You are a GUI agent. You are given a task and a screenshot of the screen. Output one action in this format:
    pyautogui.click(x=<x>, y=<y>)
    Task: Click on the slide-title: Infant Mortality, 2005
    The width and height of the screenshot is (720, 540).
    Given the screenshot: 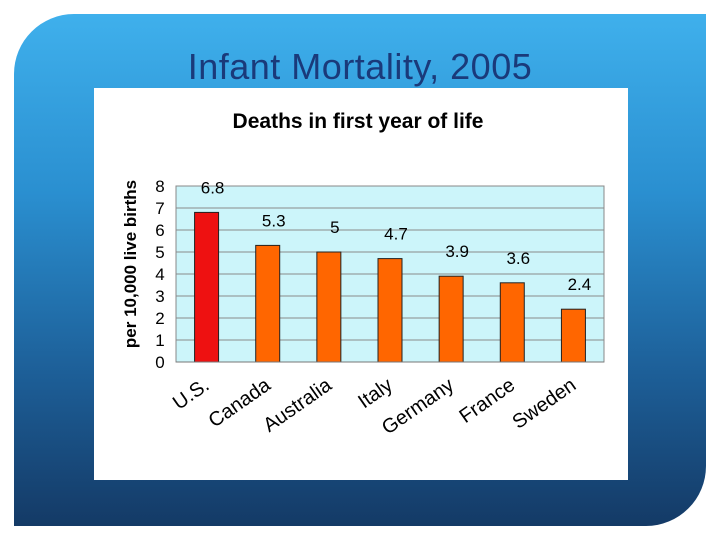 What is the action you would take?
    pyautogui.click(x=360, y=66)
    